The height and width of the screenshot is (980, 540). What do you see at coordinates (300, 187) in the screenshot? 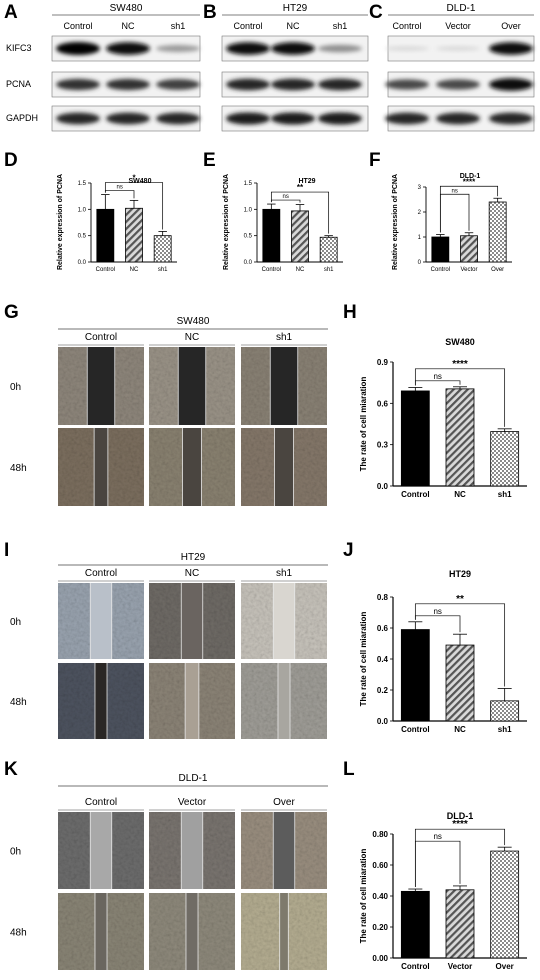
I see `significance-label: **` at bounding box center [300, 187].